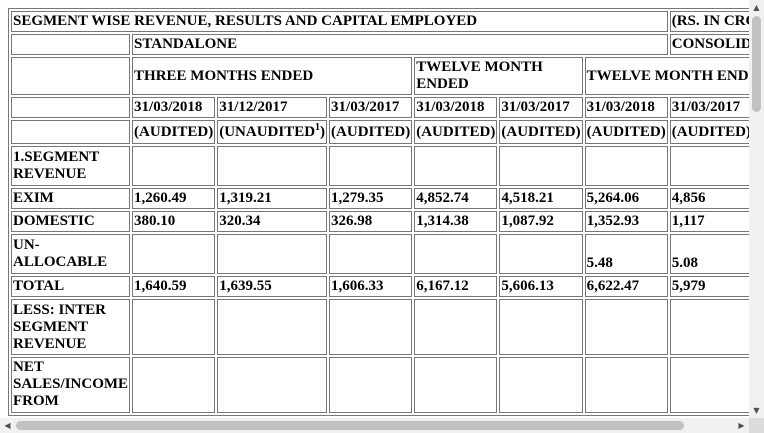 The width and height of the screenshot is (764, 433). Describe the element at coordinates (756, 425) in the screenshot. I see `scrollbar-corner` at that location.